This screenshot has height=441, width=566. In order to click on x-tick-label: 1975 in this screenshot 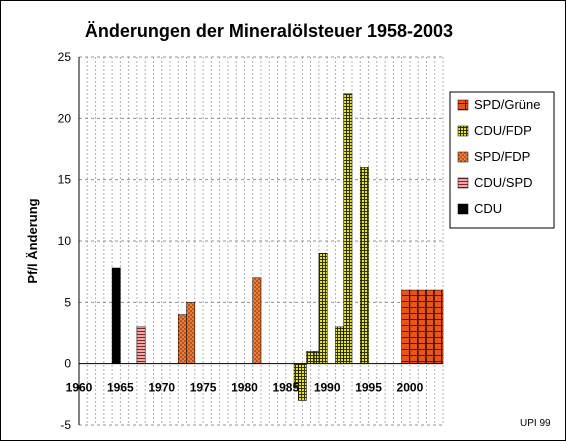, I will do `click(203, 388)`.